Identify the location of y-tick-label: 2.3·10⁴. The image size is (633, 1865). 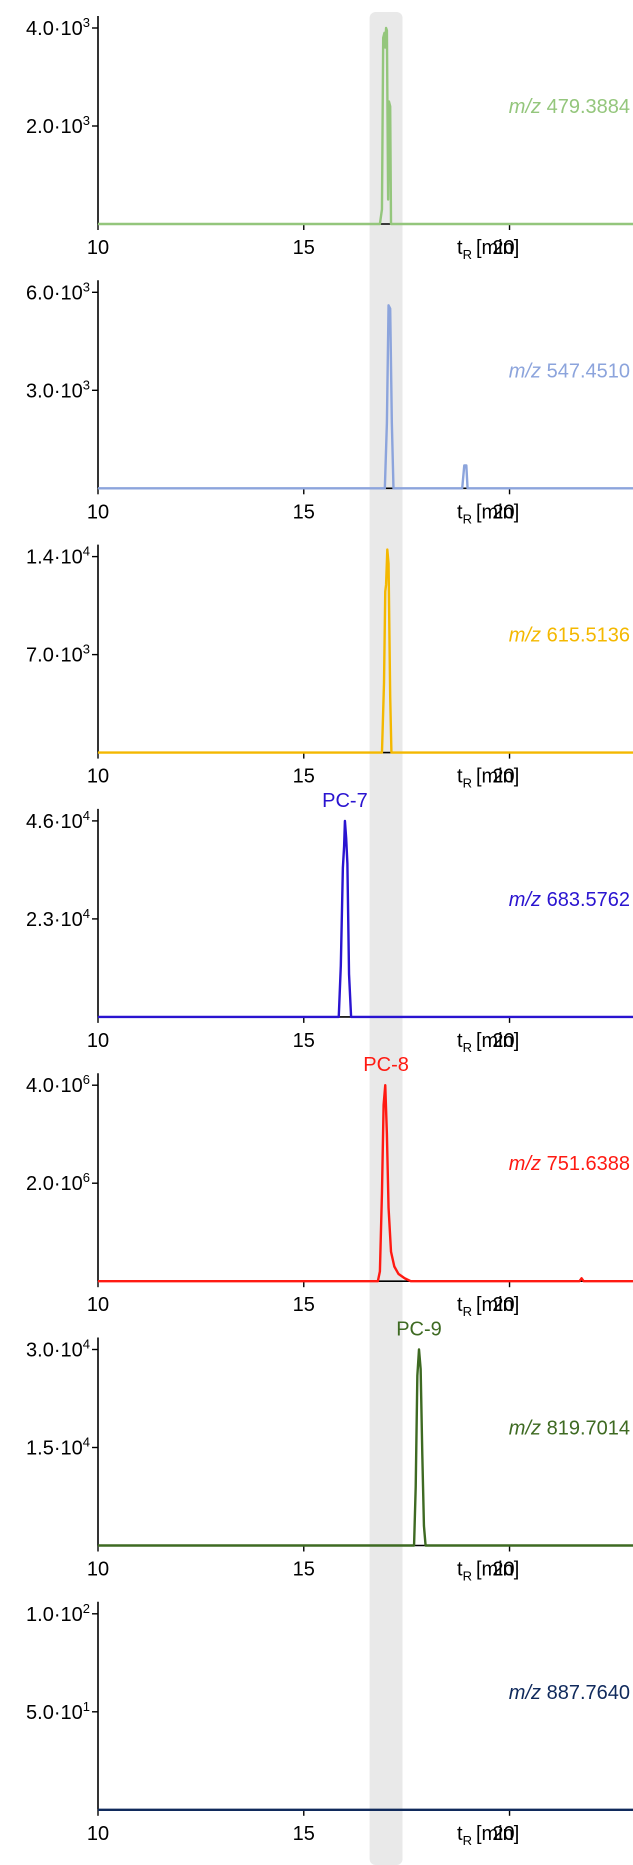
(58, 918).